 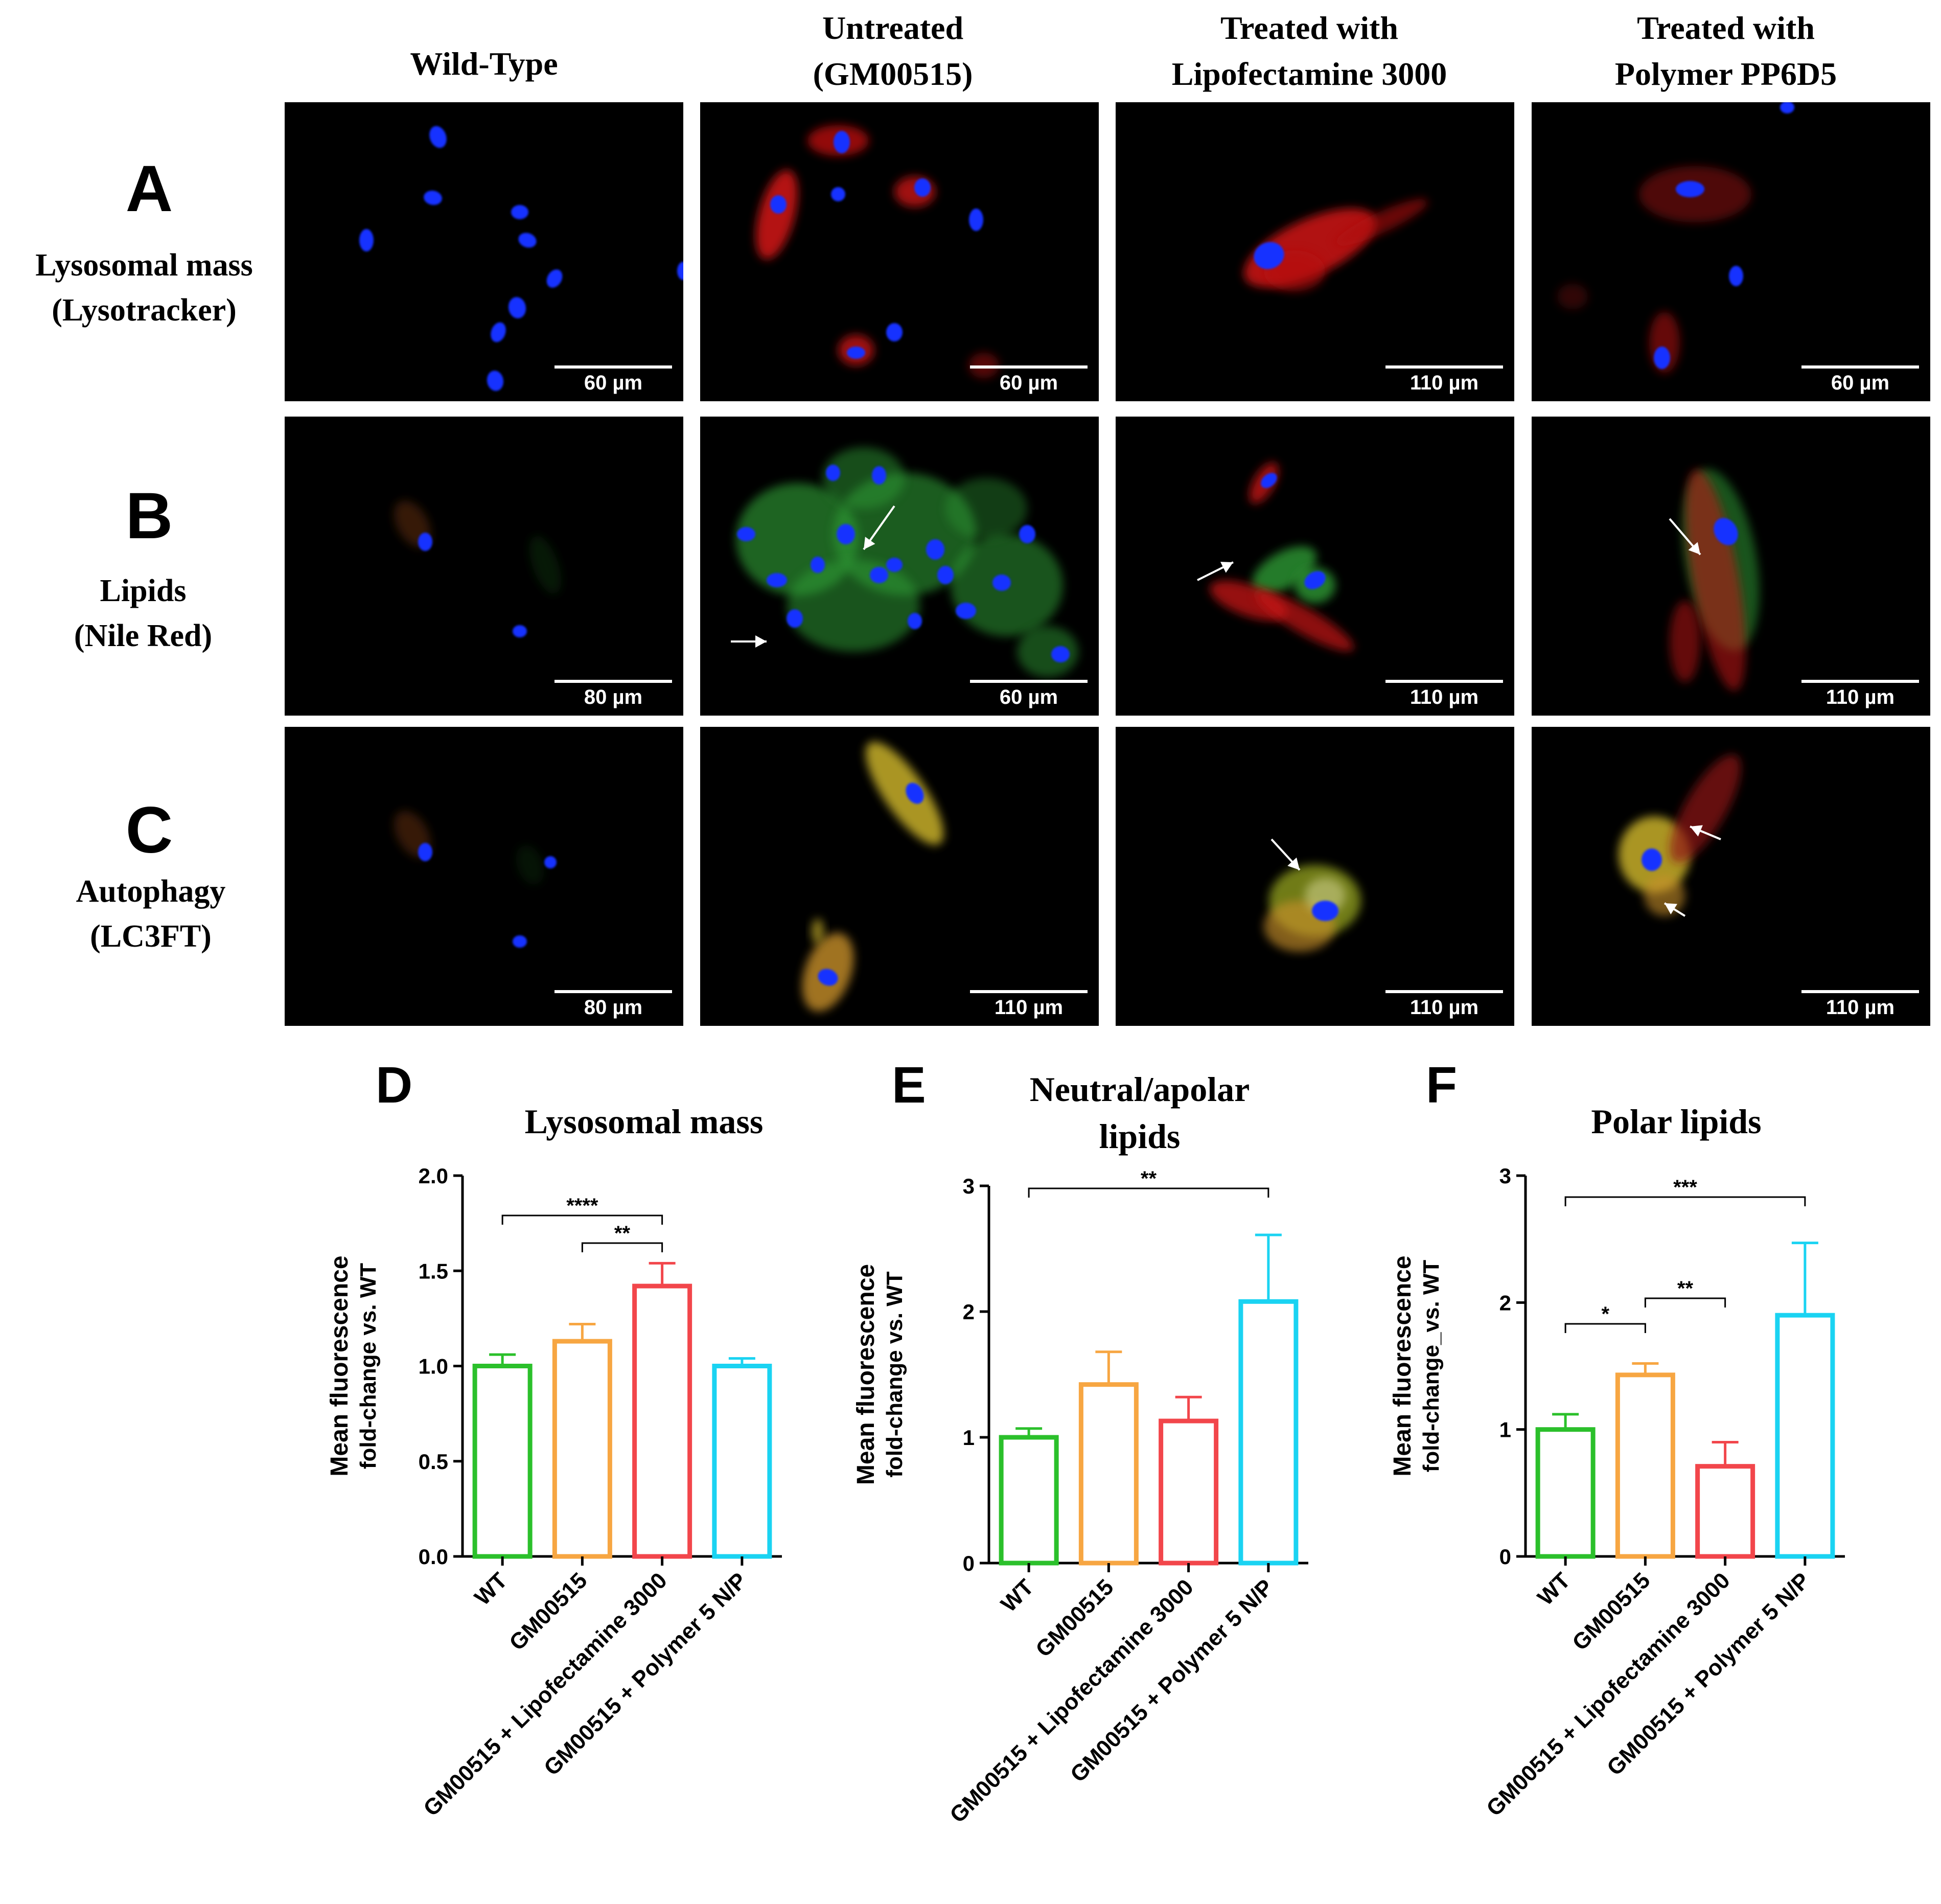 I want to click on significance-label: *, so click(x=1605, y=1314).